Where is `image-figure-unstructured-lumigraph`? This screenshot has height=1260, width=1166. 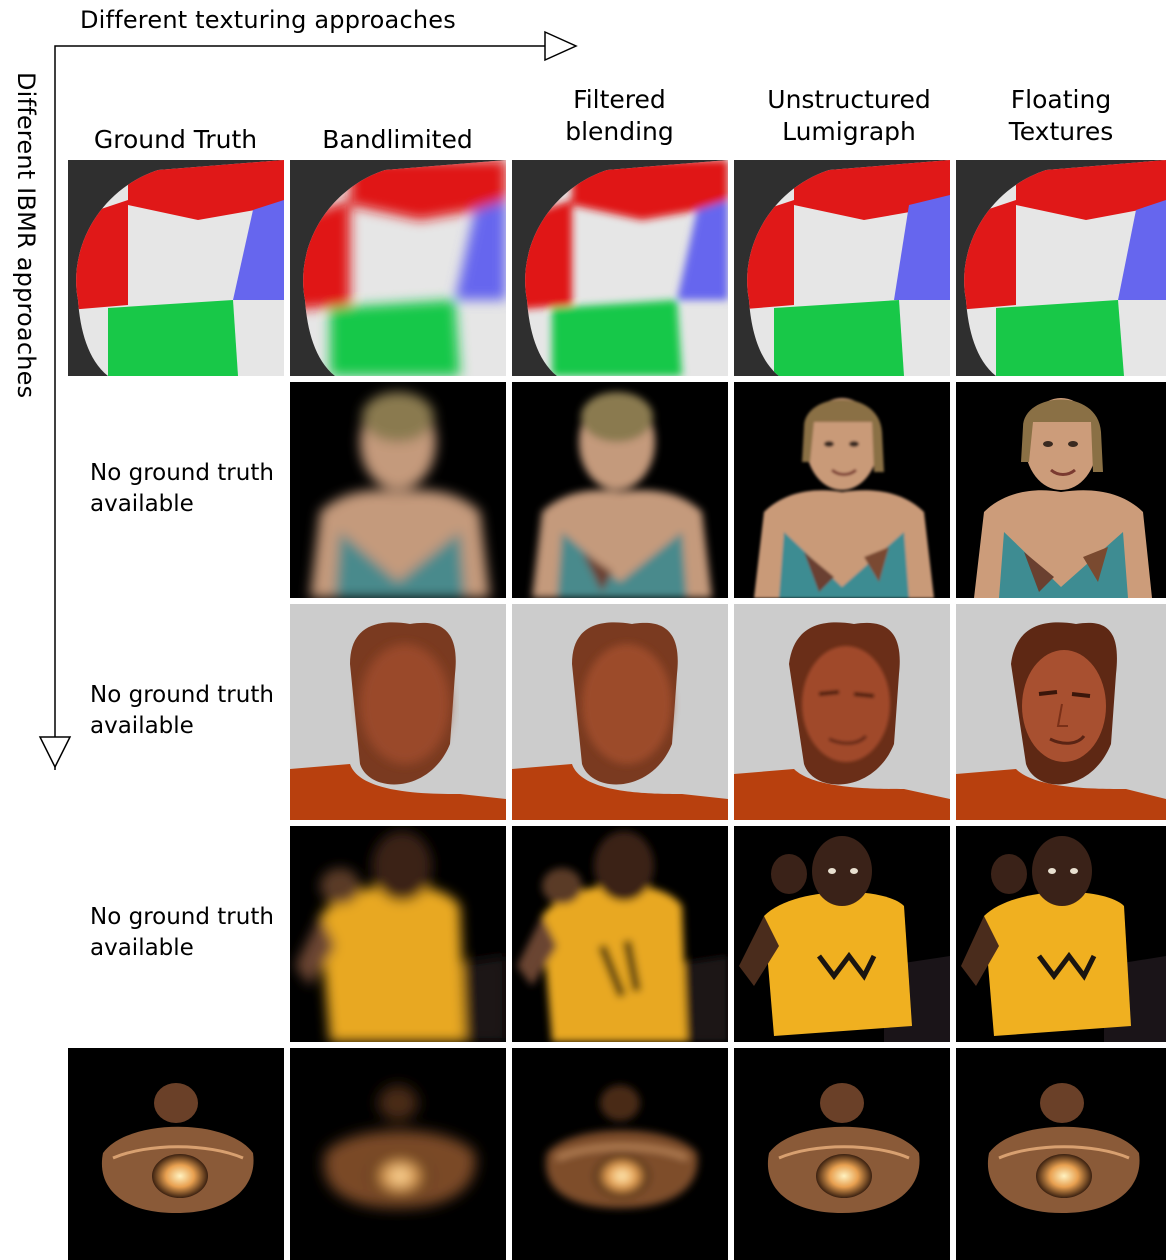 image-figure-unstructured-lumigraph is located at coordinates (842, 1154).